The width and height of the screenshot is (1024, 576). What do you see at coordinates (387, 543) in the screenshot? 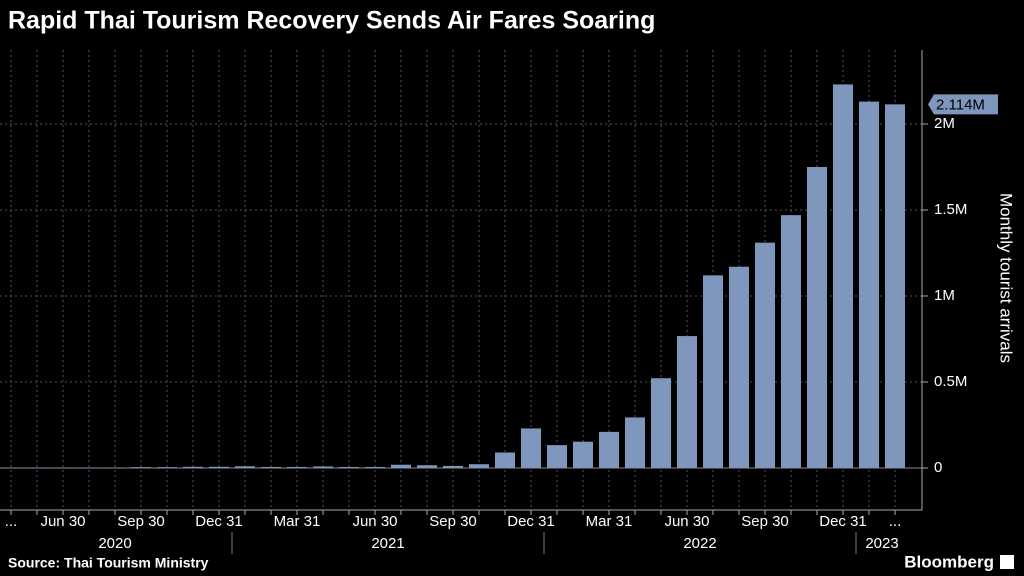
I see `x-group-label: 2021` at bounding box center [387, 543].